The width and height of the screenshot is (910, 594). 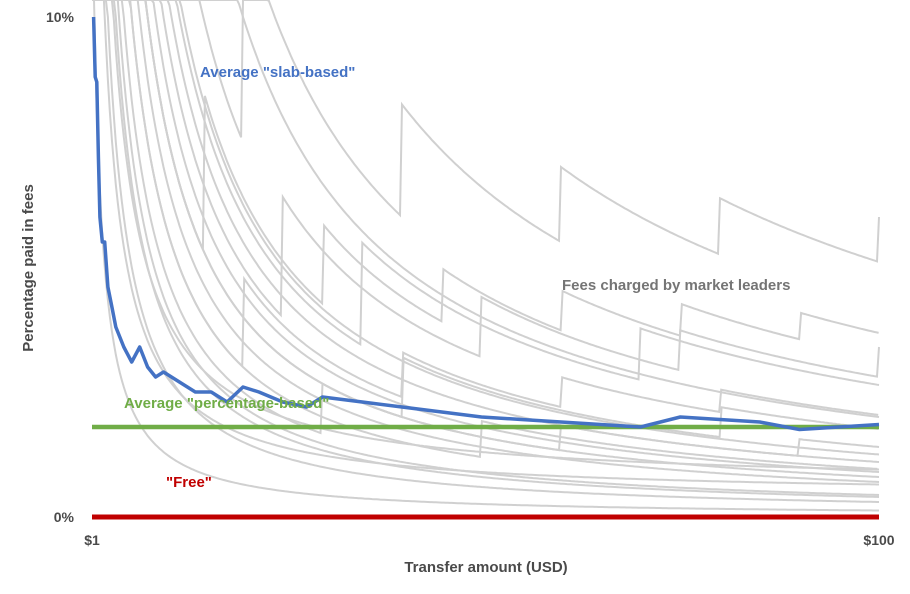 I want to click on y-tick-10: 10%, so click(x=60, y=17).